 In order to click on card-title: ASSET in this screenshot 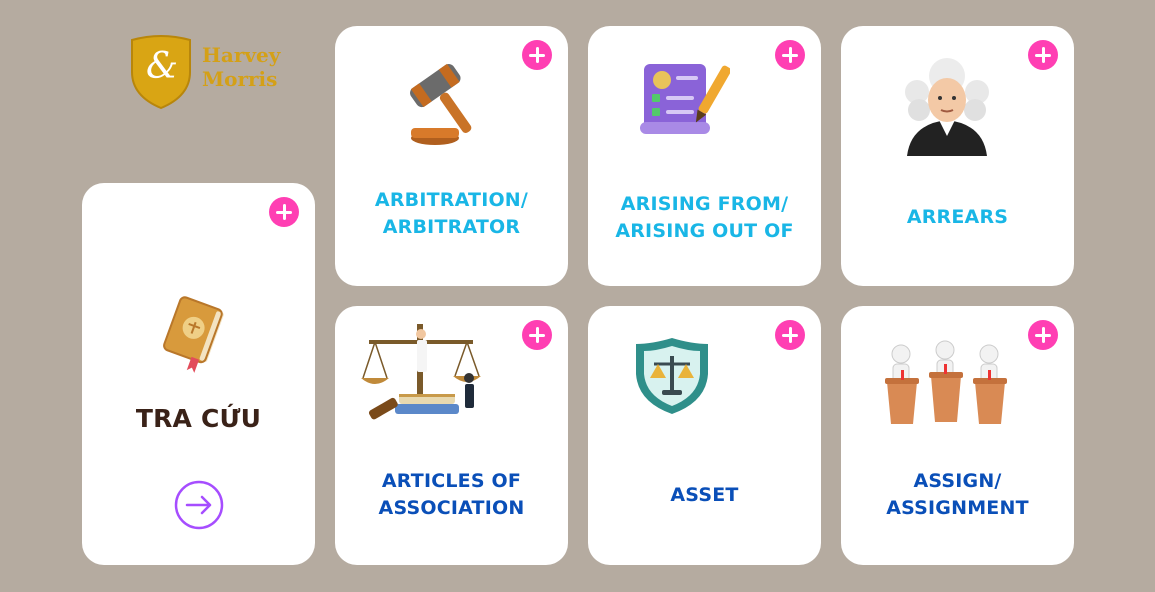, I will do `click(704, 495)`.